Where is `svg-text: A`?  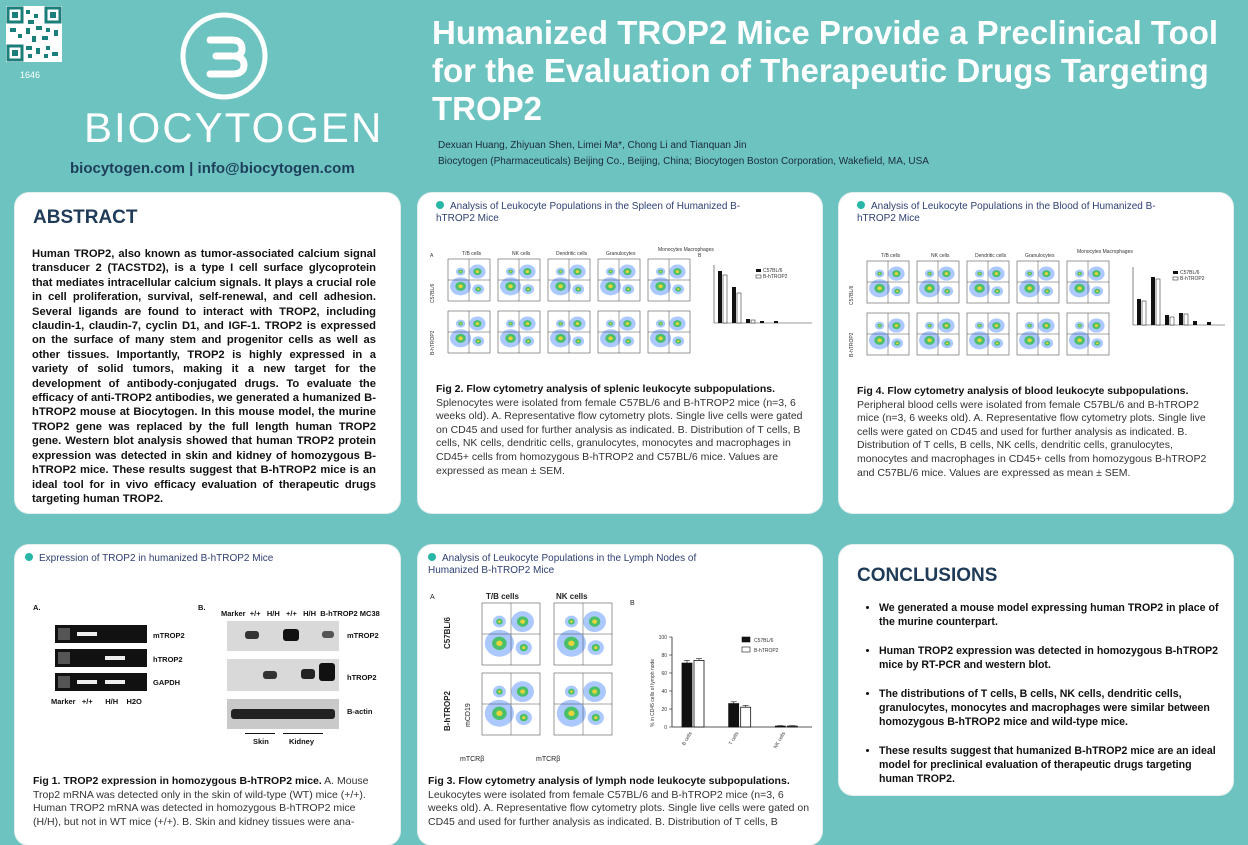
svg-text: A is located at coordinates (432, 597).